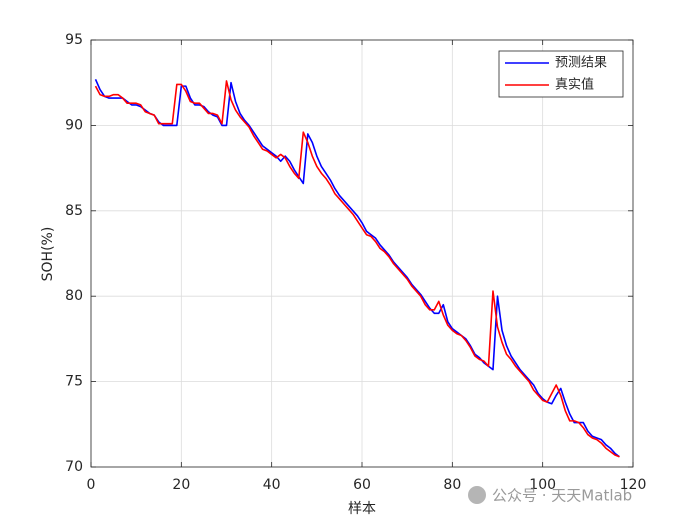 This screenshot has height=525, width=700. I want to click on y-axis-label: SOH(%), so click(48, 254).